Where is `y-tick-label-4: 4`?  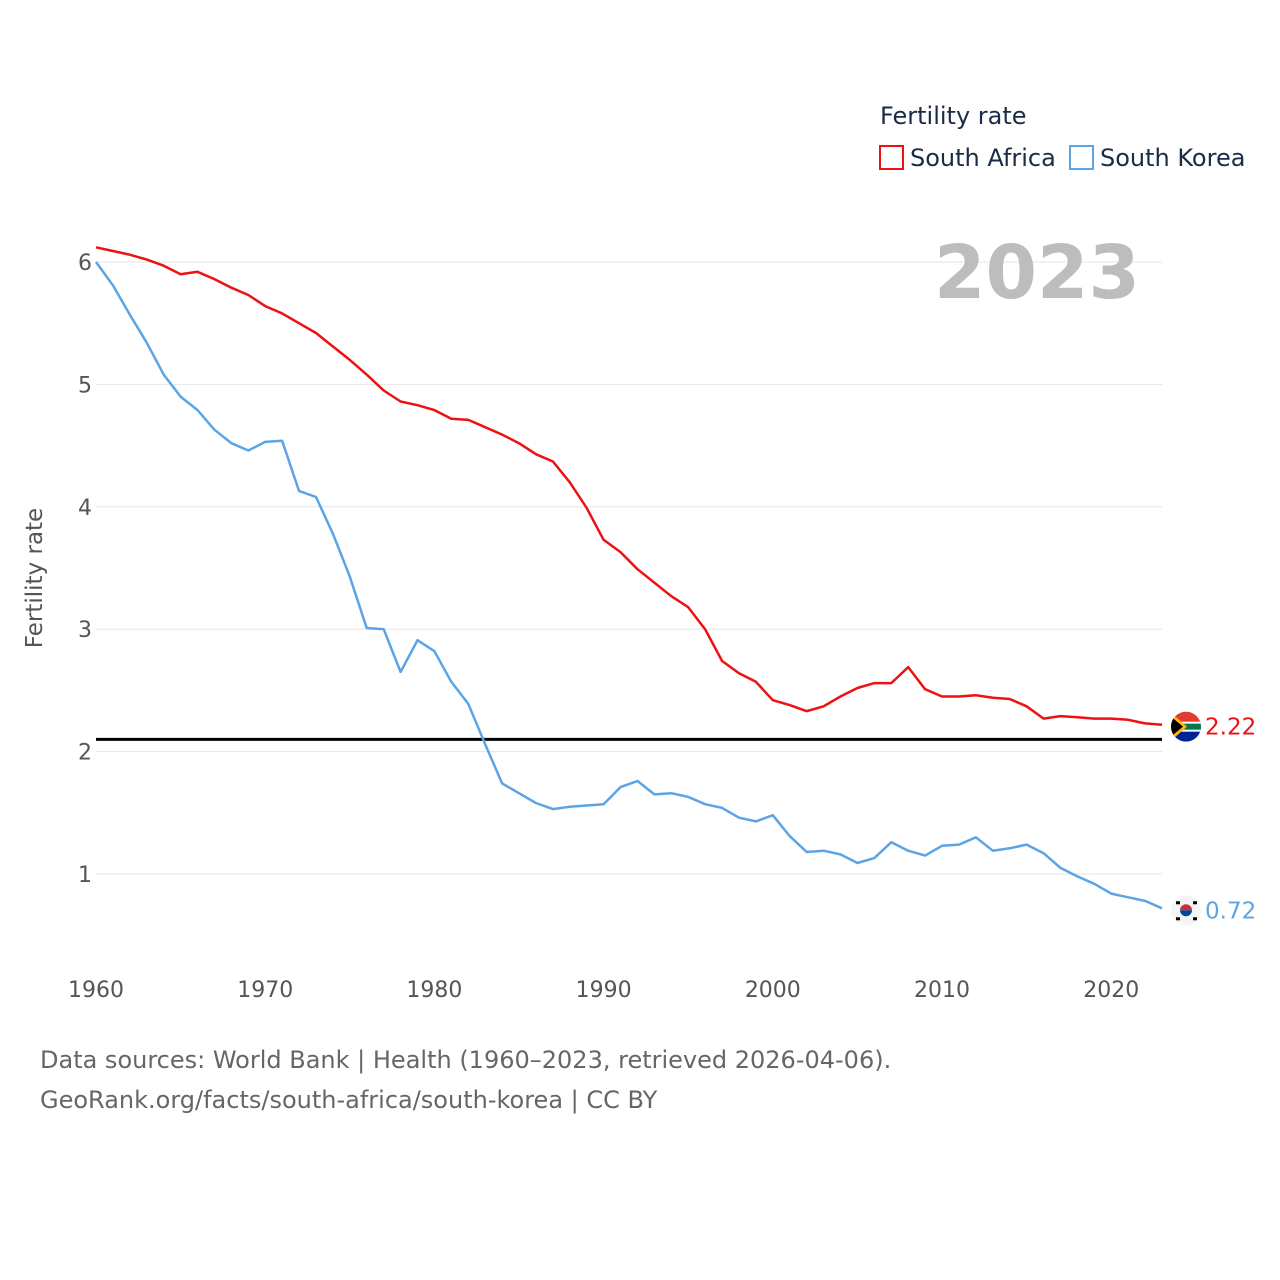
y-tick-label-4: 4 is located at coordinates (85, 508).